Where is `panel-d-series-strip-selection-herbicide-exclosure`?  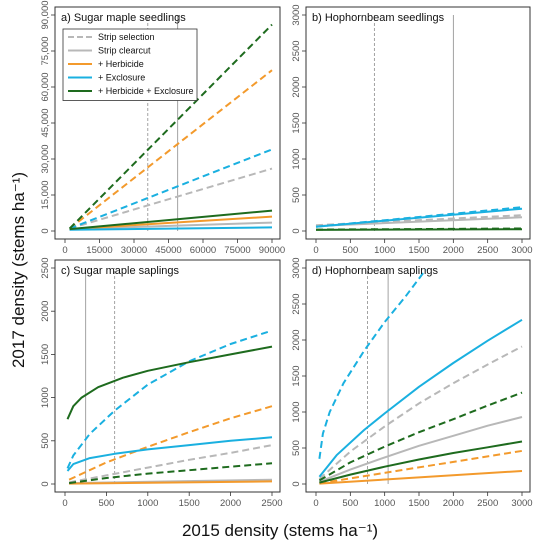 panel-d-series-strip-selection-herbicide-exclosure is located at coordinates (420, 436).